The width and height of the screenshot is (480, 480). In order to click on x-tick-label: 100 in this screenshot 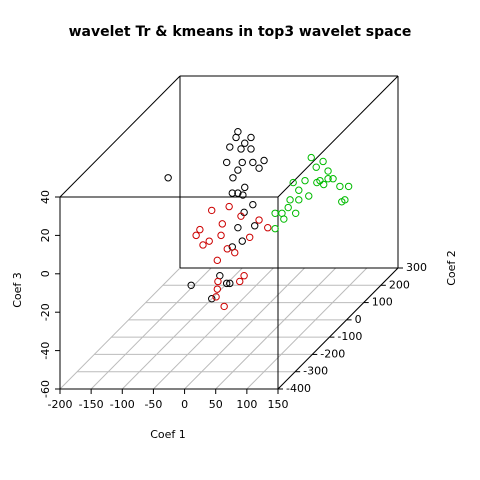, I will do `click(246, 404)`.